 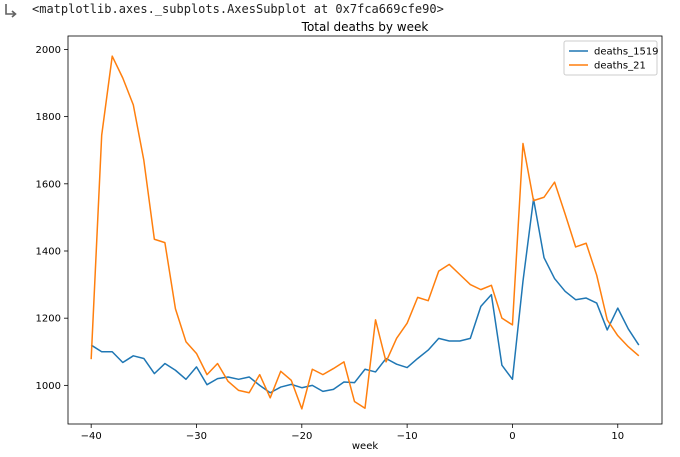 What do you see at coordinates (617, 436) in the screenshot?
I see `x-tick-label: 10` at bounding box center [617, 436].